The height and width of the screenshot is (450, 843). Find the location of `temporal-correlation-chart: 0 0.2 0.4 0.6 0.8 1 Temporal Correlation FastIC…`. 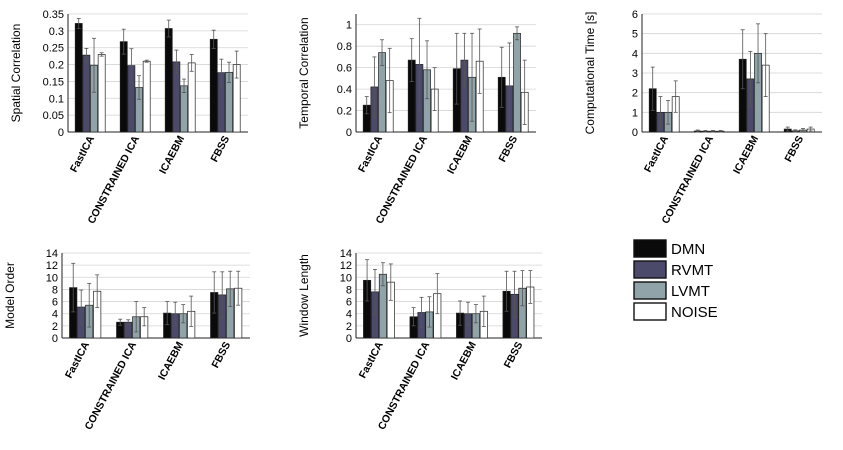

temporal-correlation-chart: 0 0.2 0.4 0.6 0.8 1 Temporal Correlation FastIC… is located at coordinates (416, 120).